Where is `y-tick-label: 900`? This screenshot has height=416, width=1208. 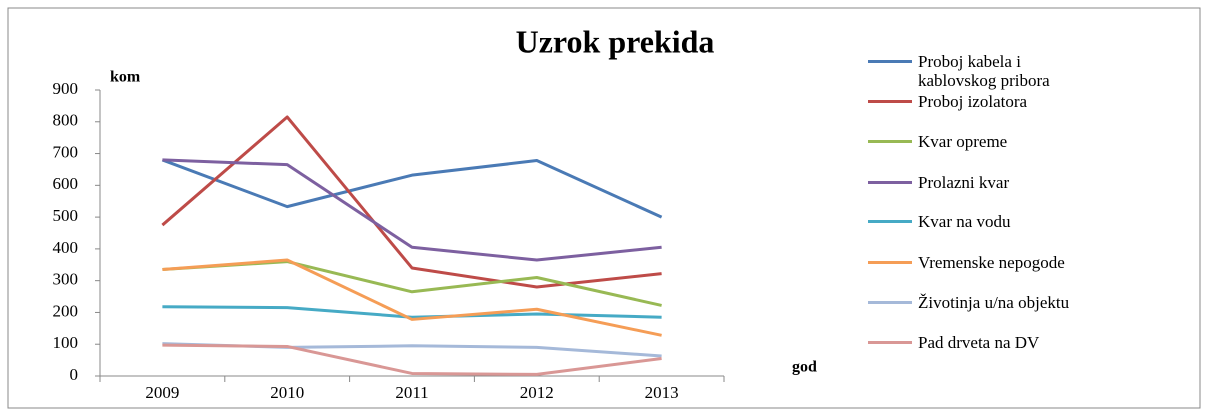 y-tick-label: 900 is located at coordinates (66, 88).